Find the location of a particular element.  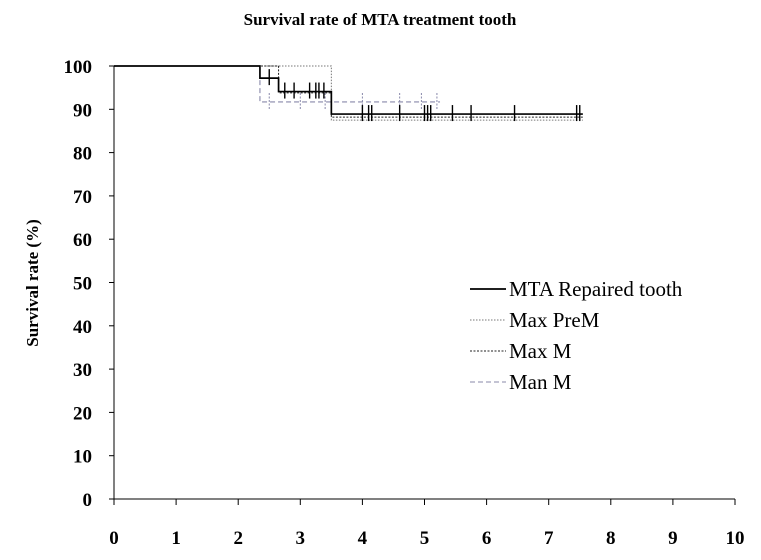

x-tick-label: 5 is located at coordinates (425, 538).